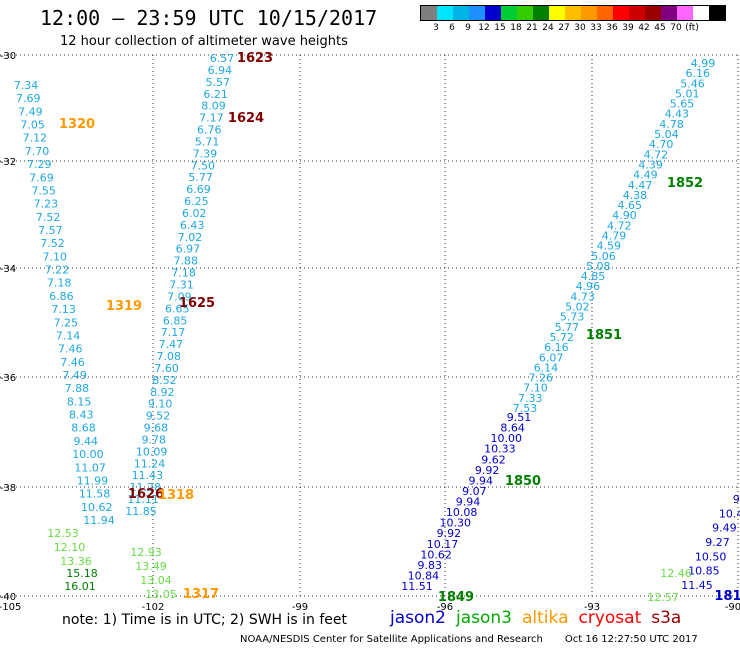  What do you see at coordinates (445, 607) in the screenshot?
I see `longitude-tick-label: -96` at bounding box center [445, 607].